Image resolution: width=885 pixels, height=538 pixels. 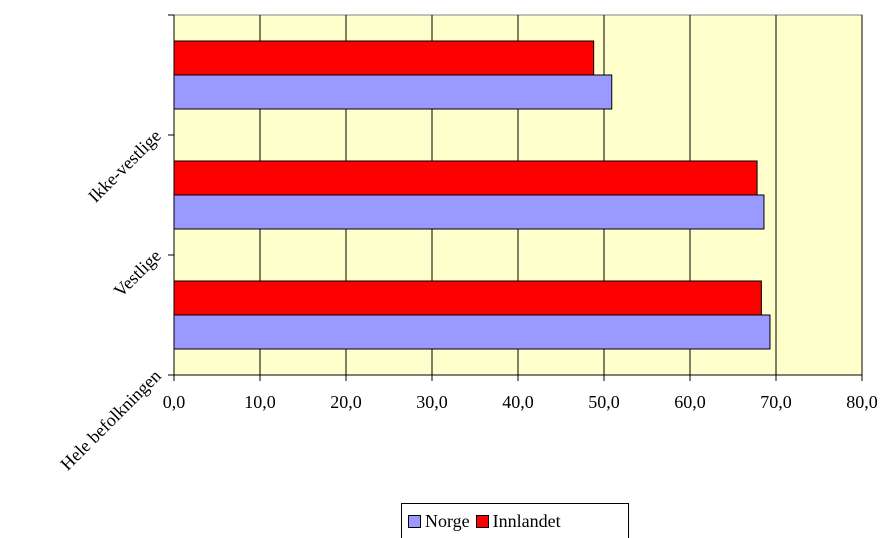 I want to click on legend-item-norge: Norge, so click(x=439, y=521).